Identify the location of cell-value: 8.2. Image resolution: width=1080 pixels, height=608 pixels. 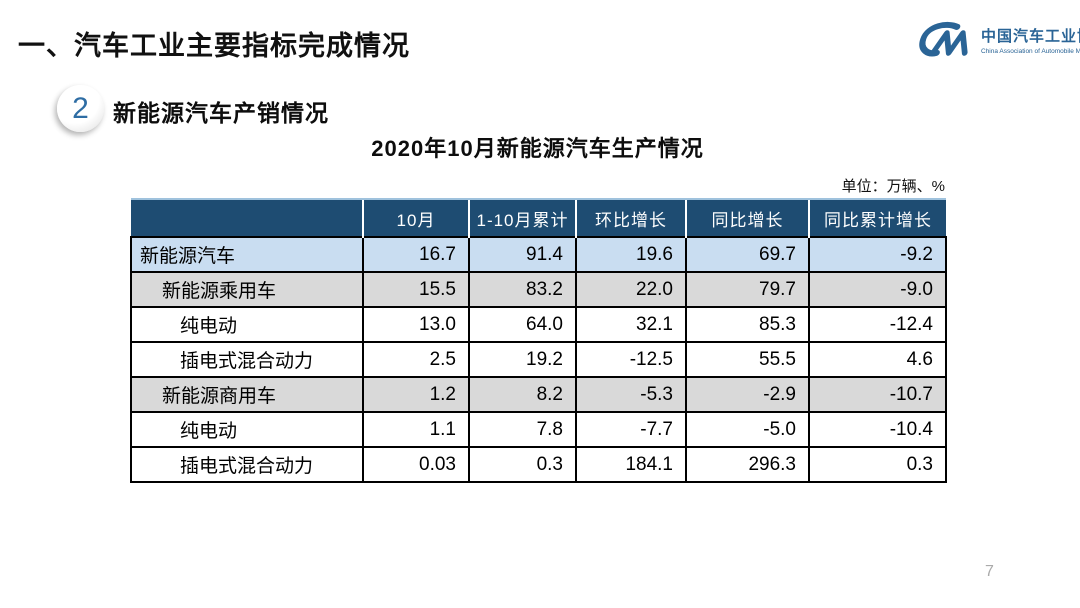
(522, 394).